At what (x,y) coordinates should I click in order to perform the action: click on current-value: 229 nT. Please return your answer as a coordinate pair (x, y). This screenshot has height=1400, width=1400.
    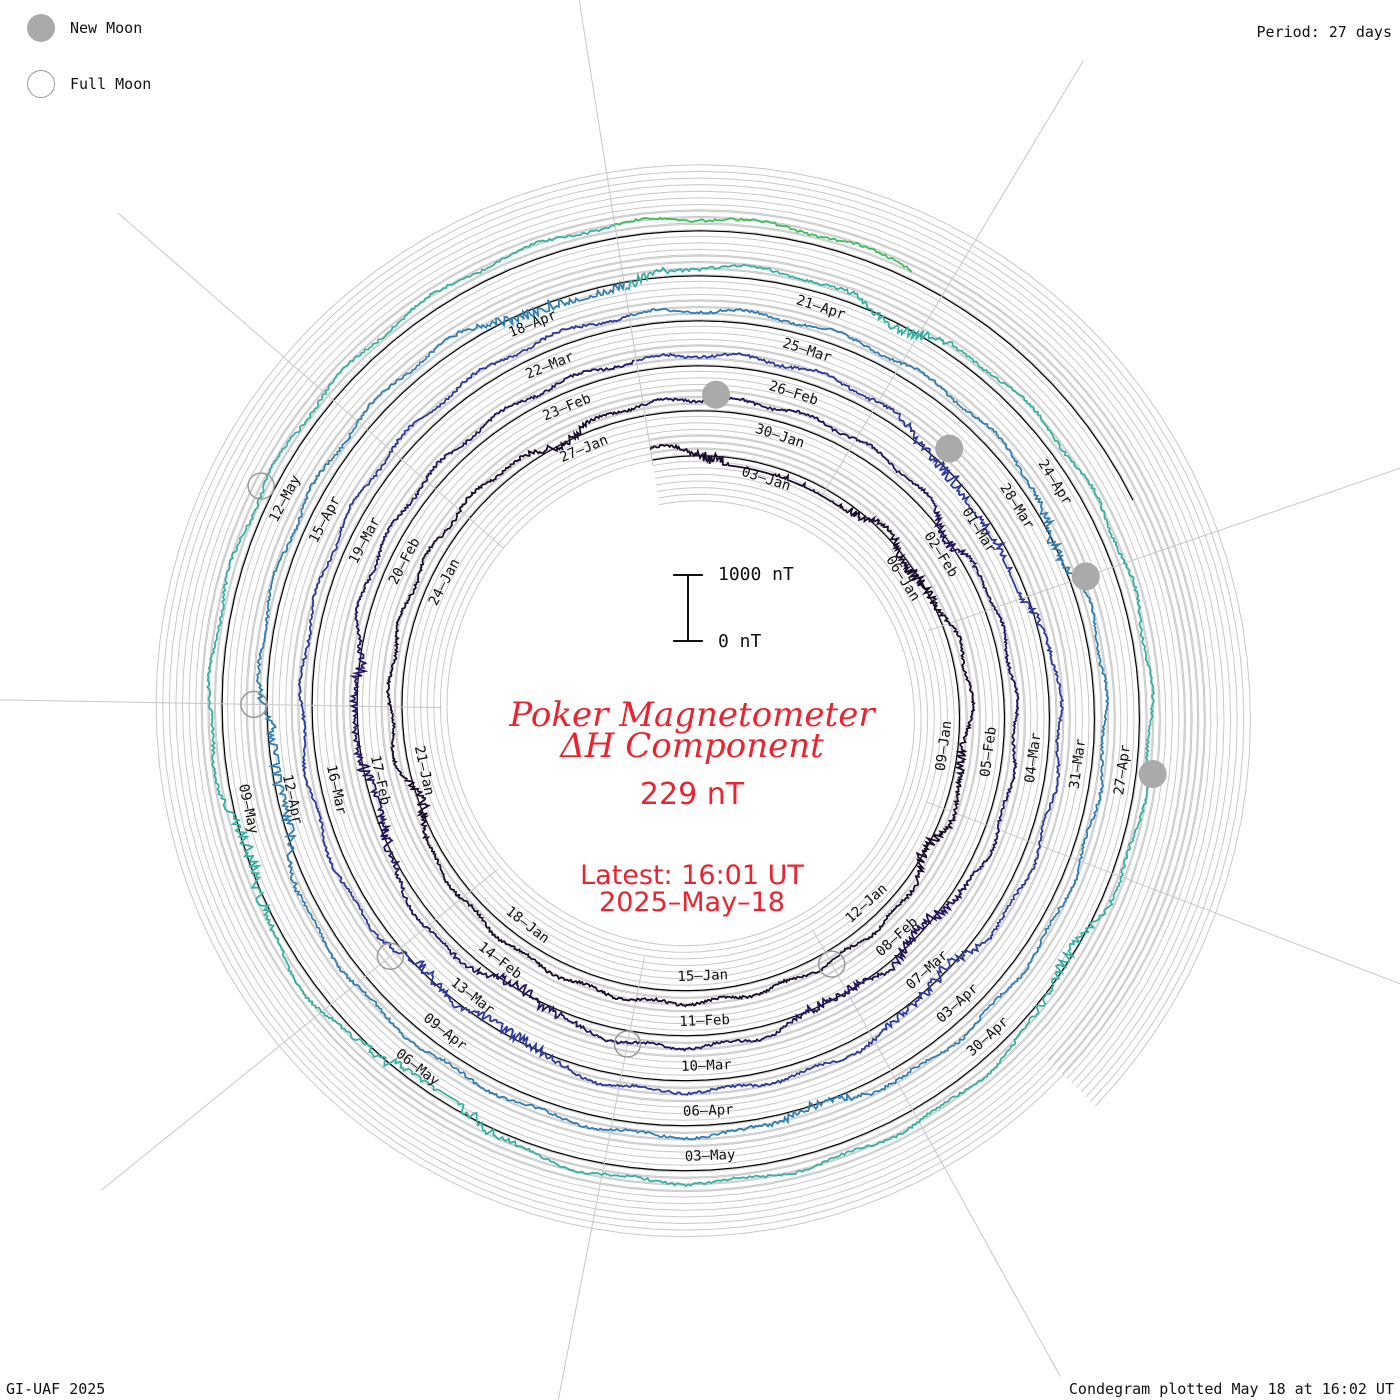
    Looking at the image, I should click on (692, 794).